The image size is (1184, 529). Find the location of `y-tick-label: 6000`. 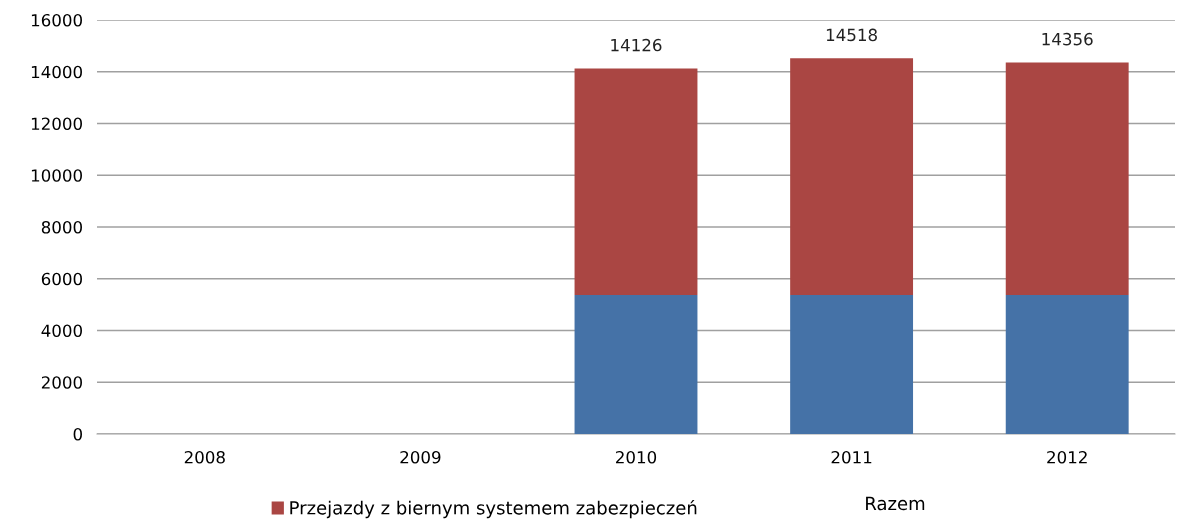

y-tick-label: 6000 is located at coordinates (61, 279).